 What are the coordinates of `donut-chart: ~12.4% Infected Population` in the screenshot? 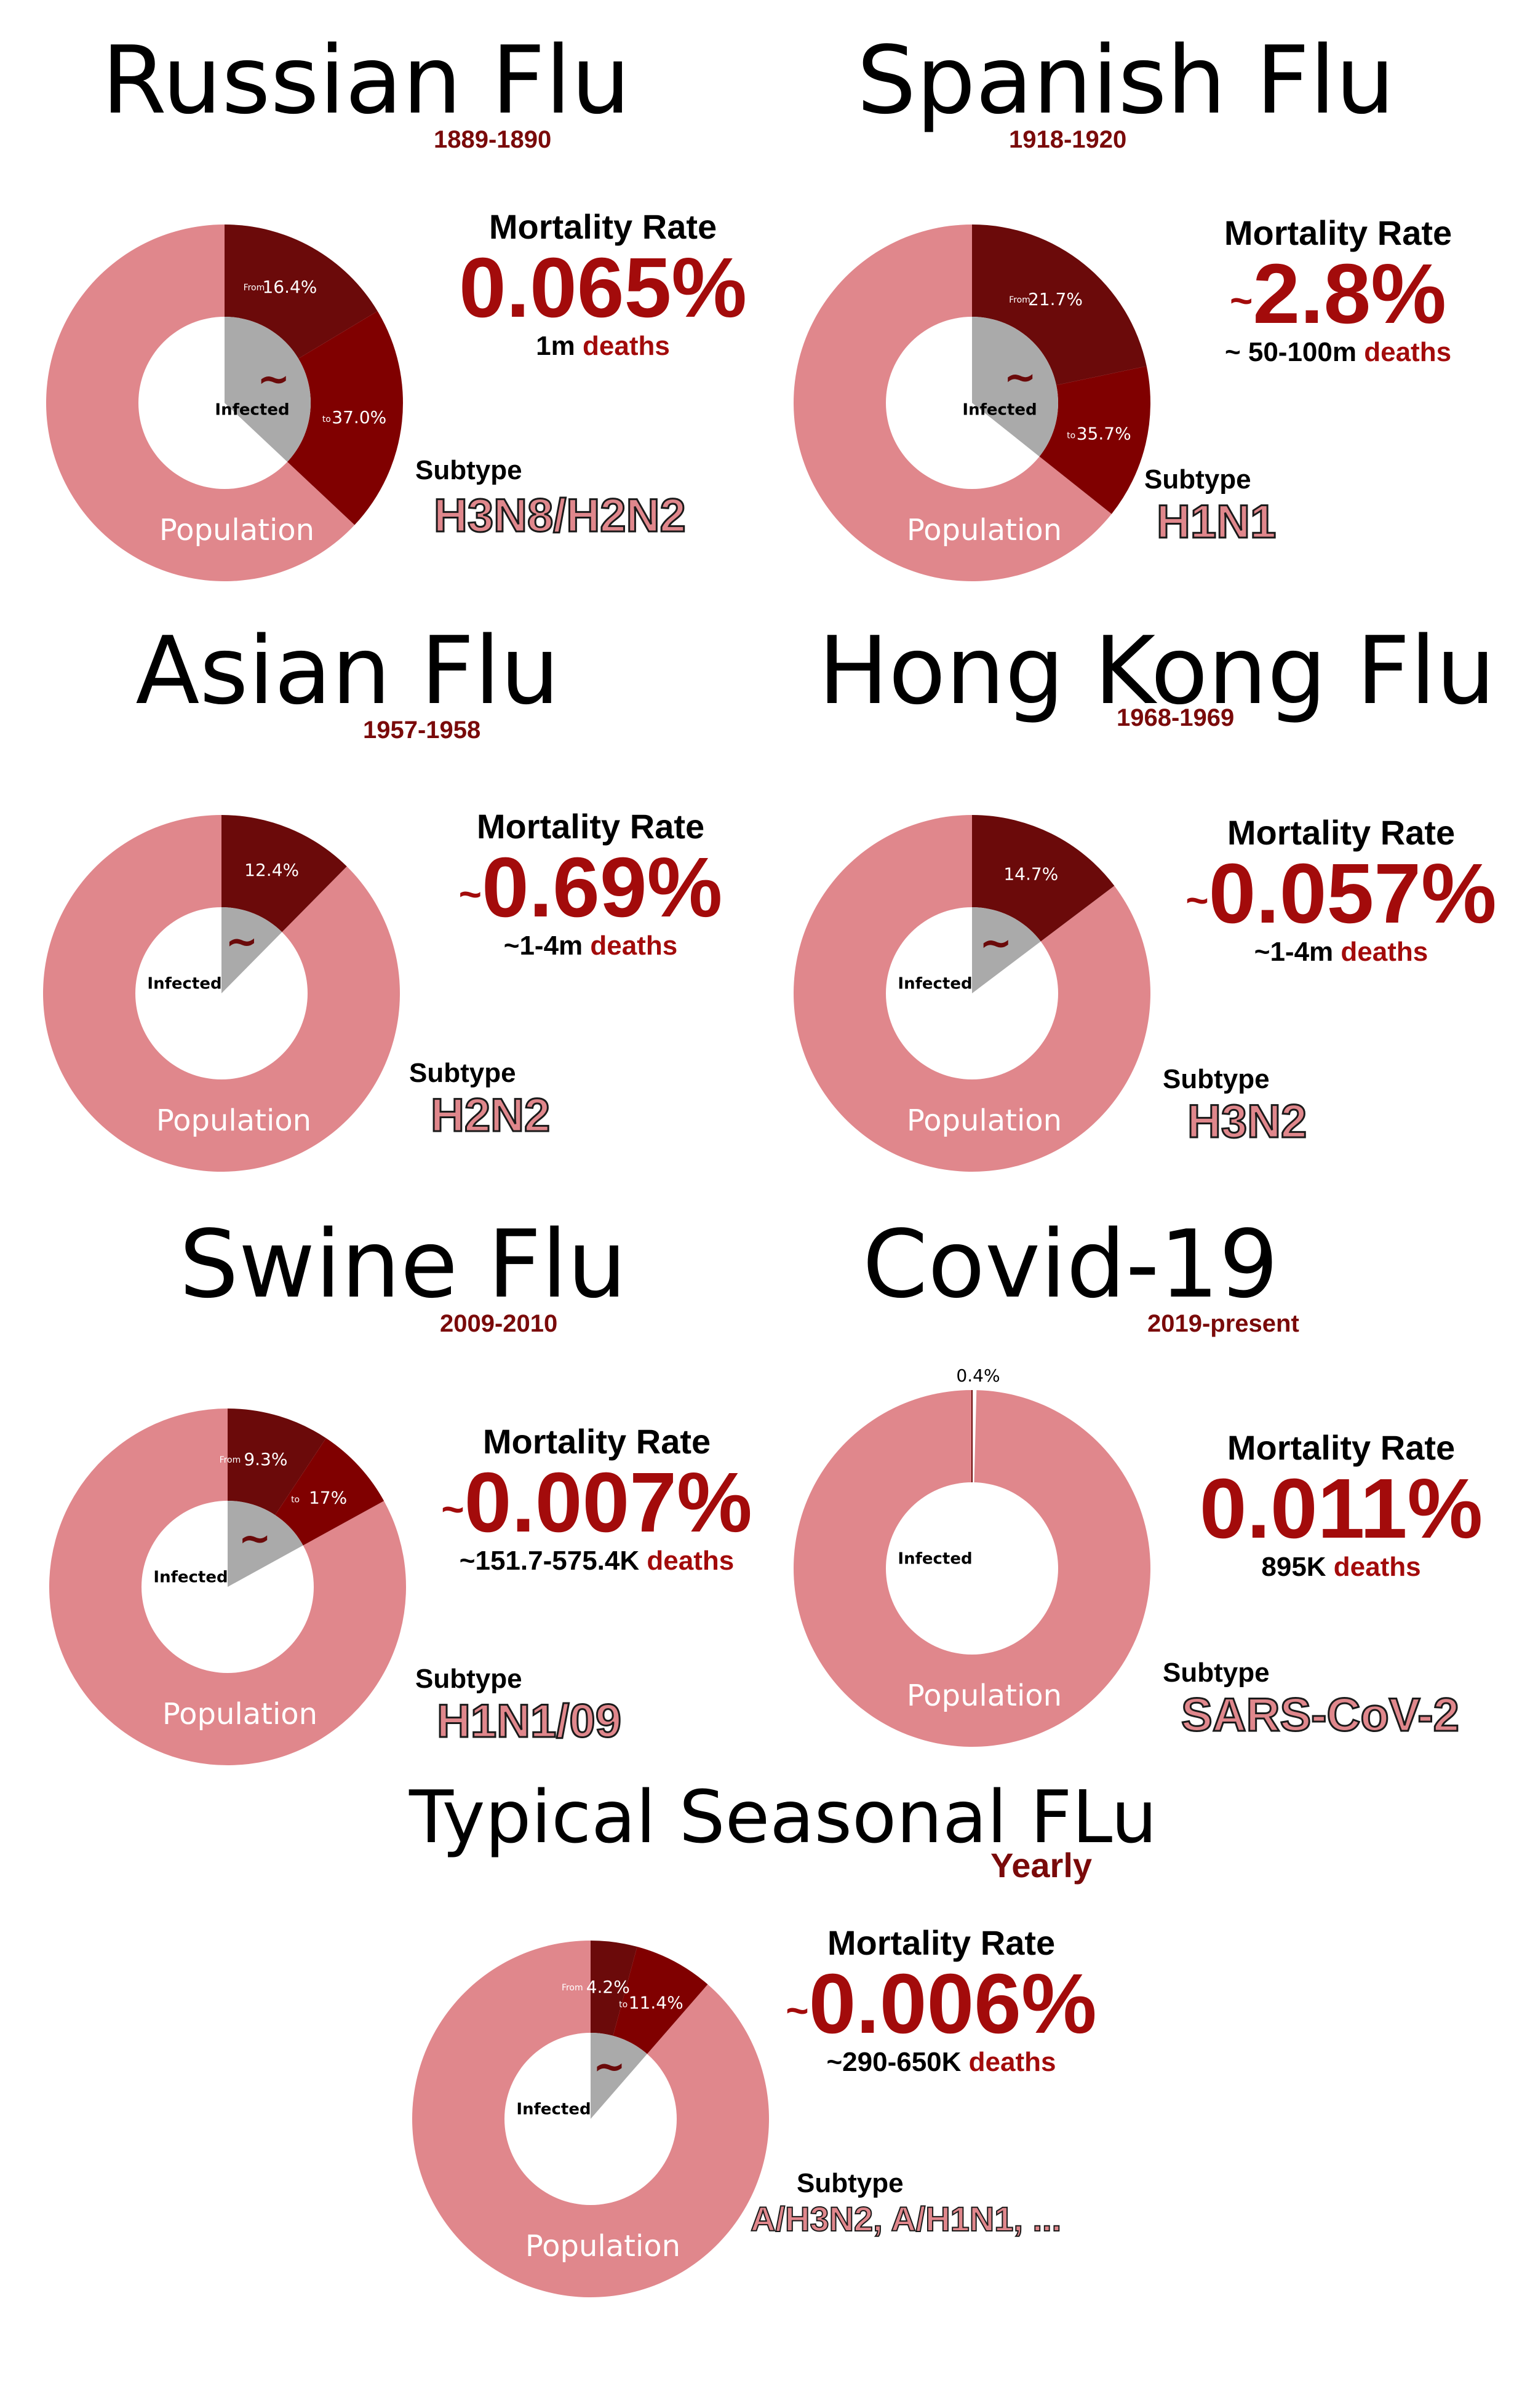 It's located at (221, 994).